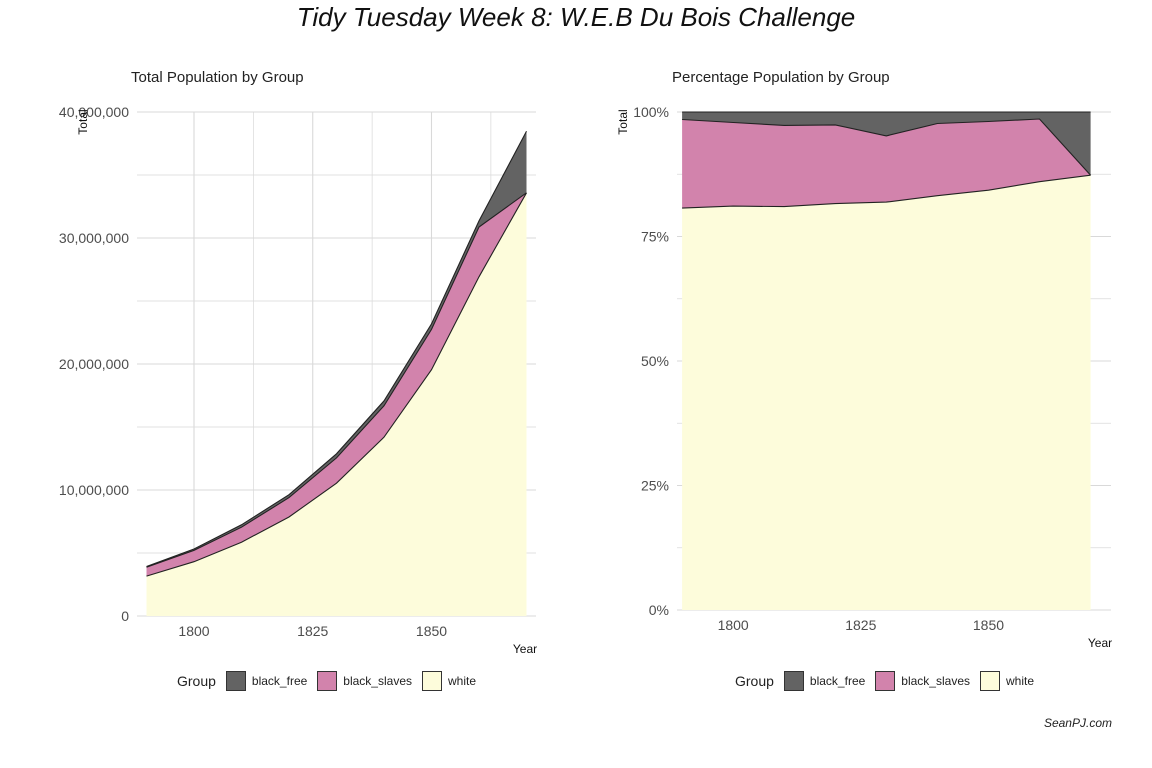  I want to click on y-tick-label: 20,000,000, so click(94, 364).